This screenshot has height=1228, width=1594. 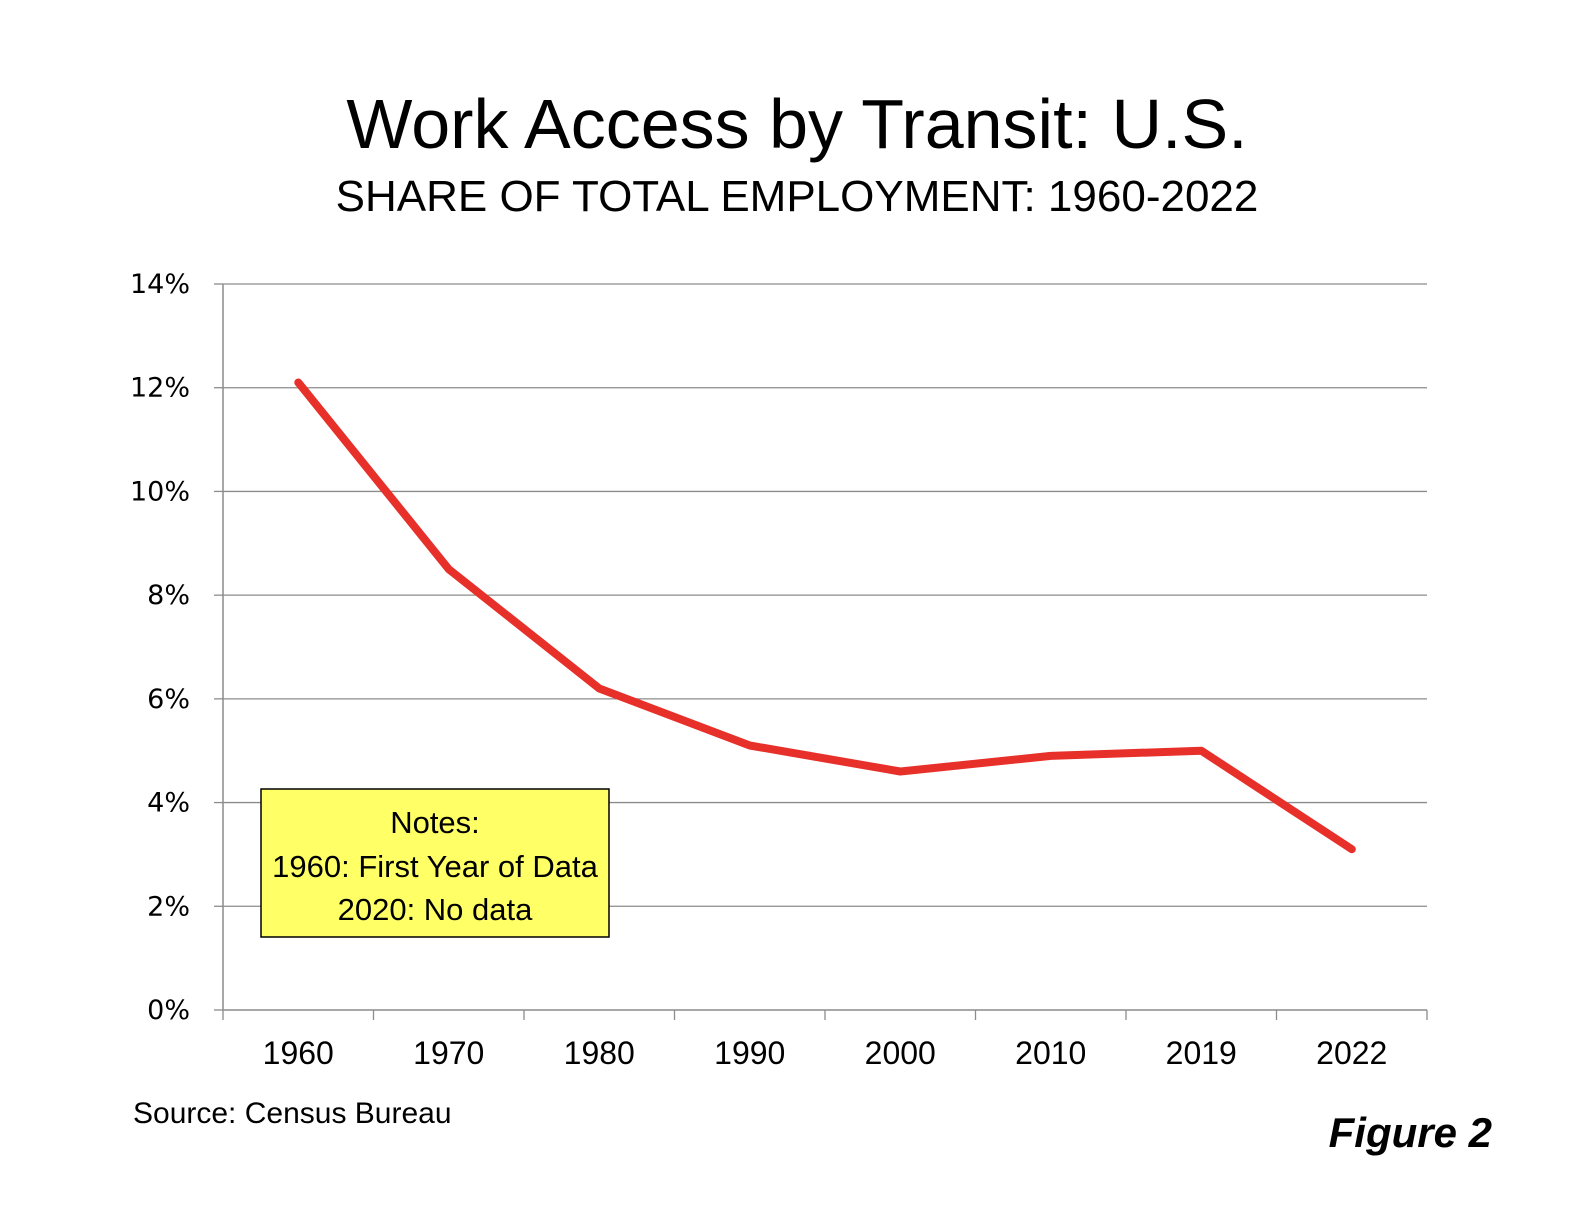 I want to click on notes-heading: Notes:, so click(x=435, y=822).